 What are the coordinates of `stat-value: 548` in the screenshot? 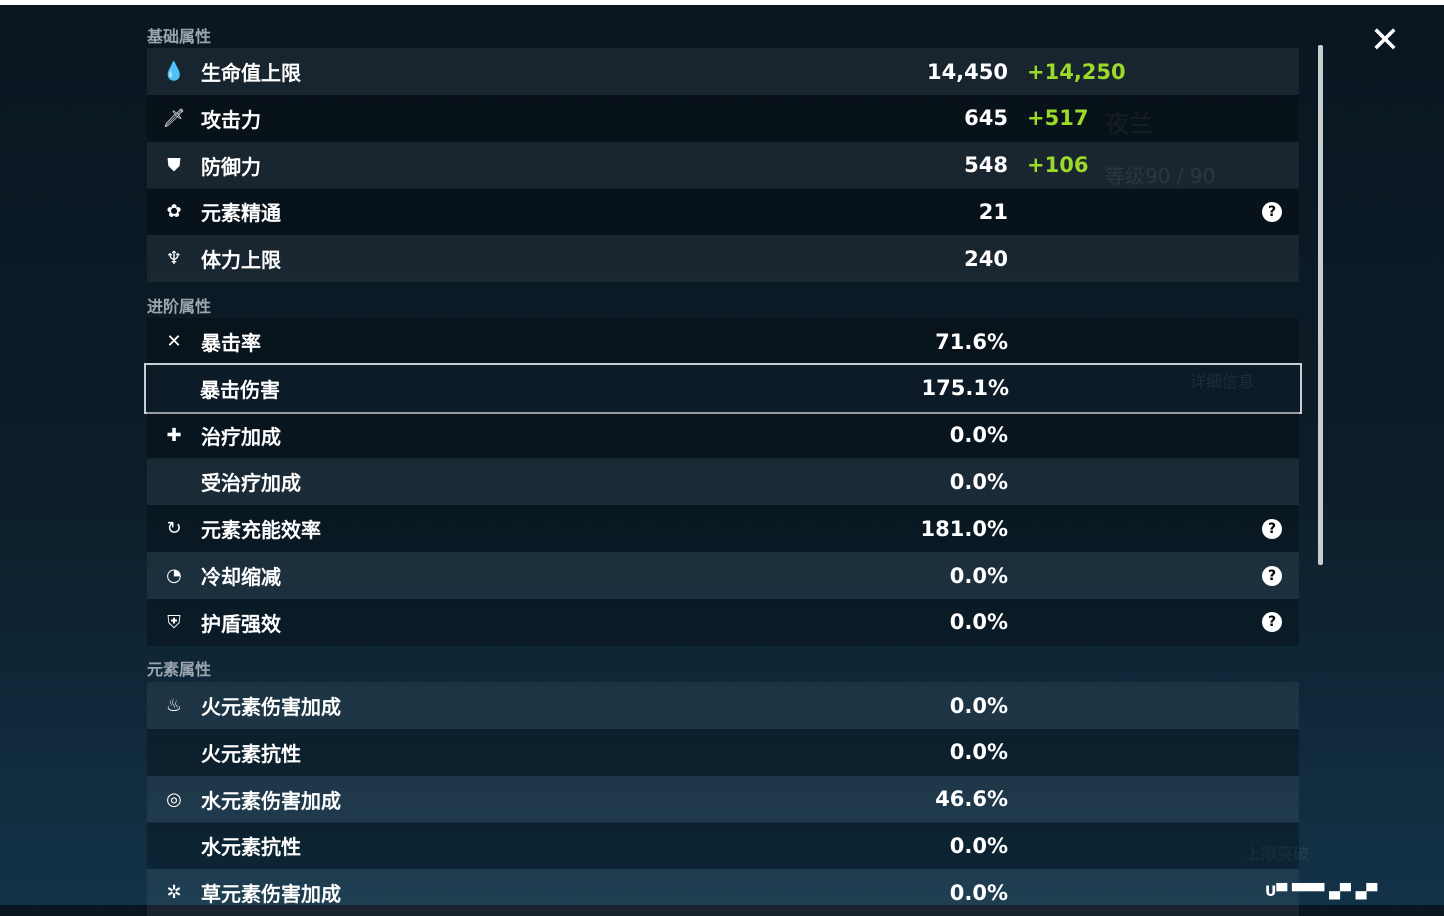 It's located at (986, 165).